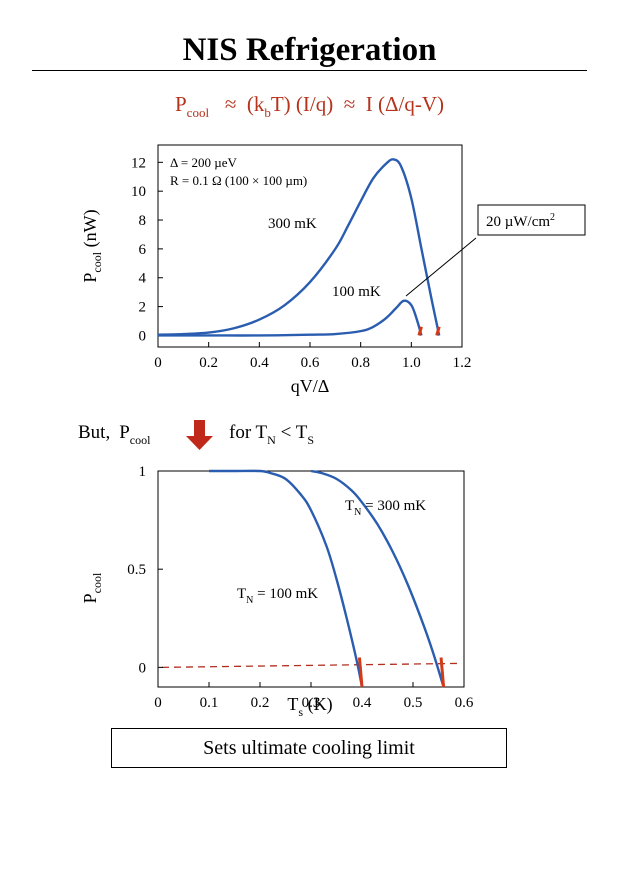  Describe the element at coordinates (230, 104) in the screenshot. I see `eq-approx-1: ≈` at that location.